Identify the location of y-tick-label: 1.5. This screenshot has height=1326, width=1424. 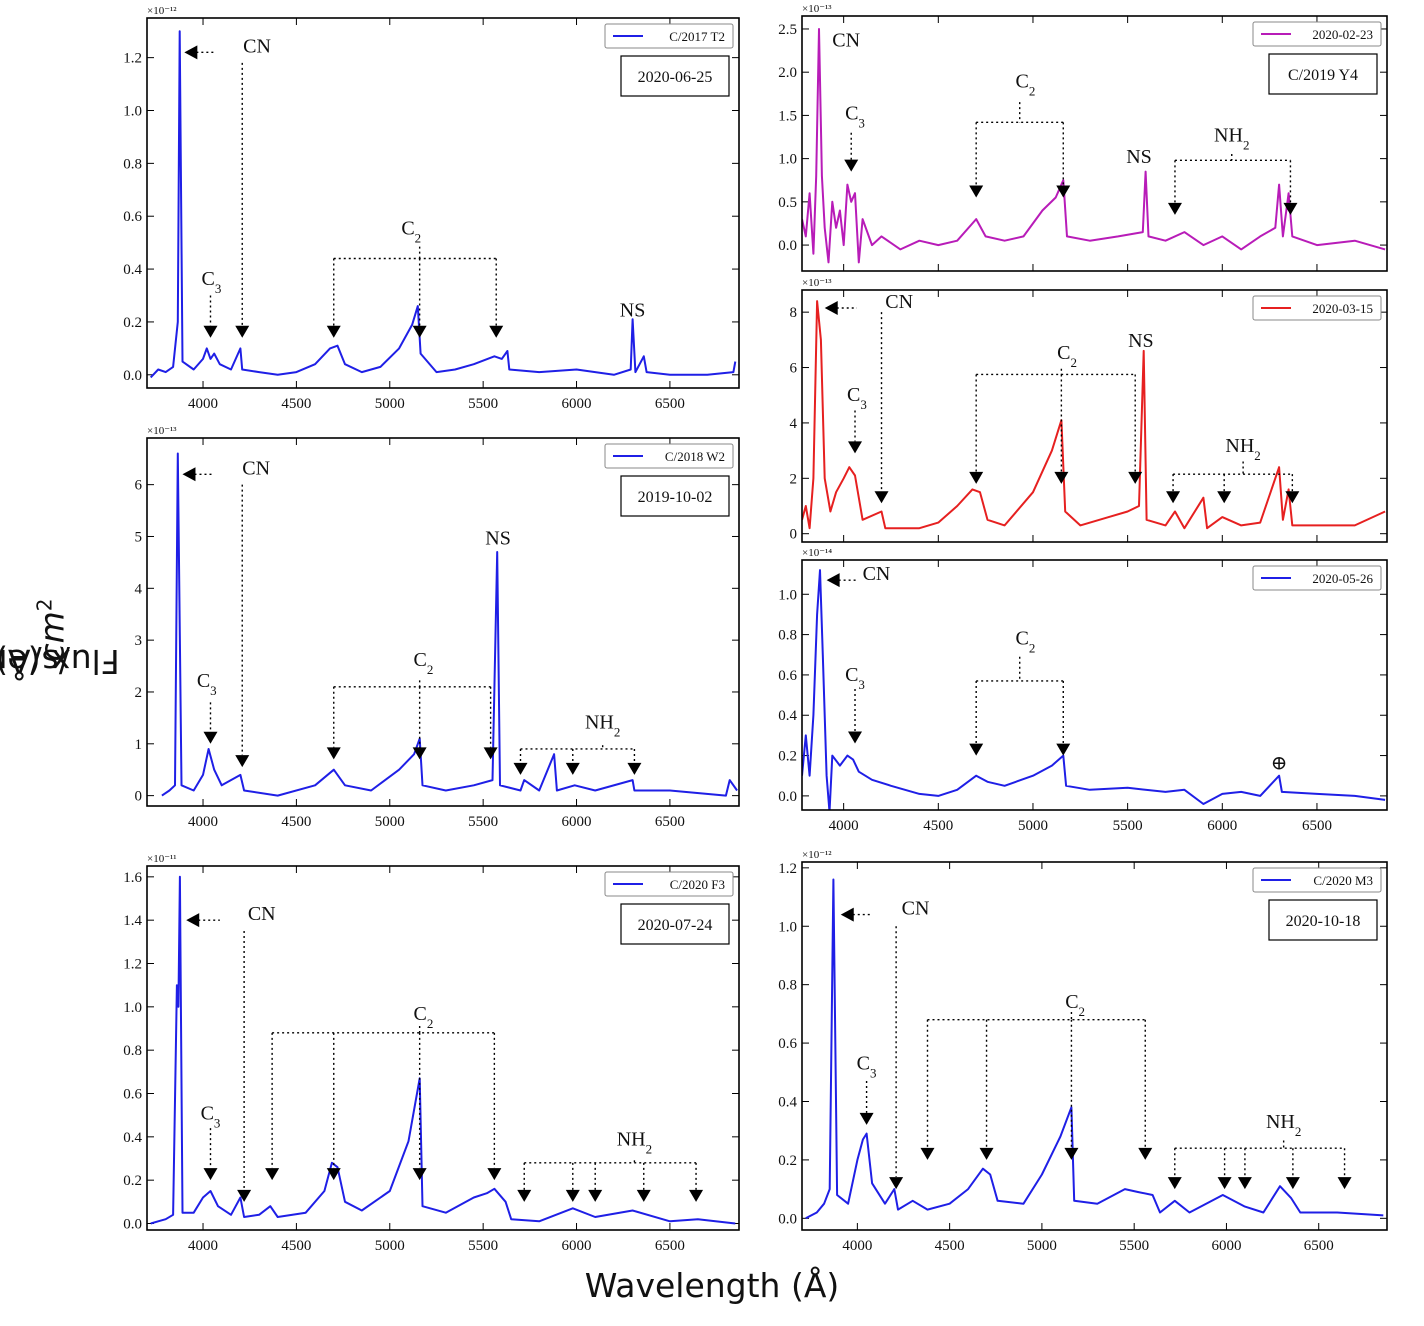
(787, 116).